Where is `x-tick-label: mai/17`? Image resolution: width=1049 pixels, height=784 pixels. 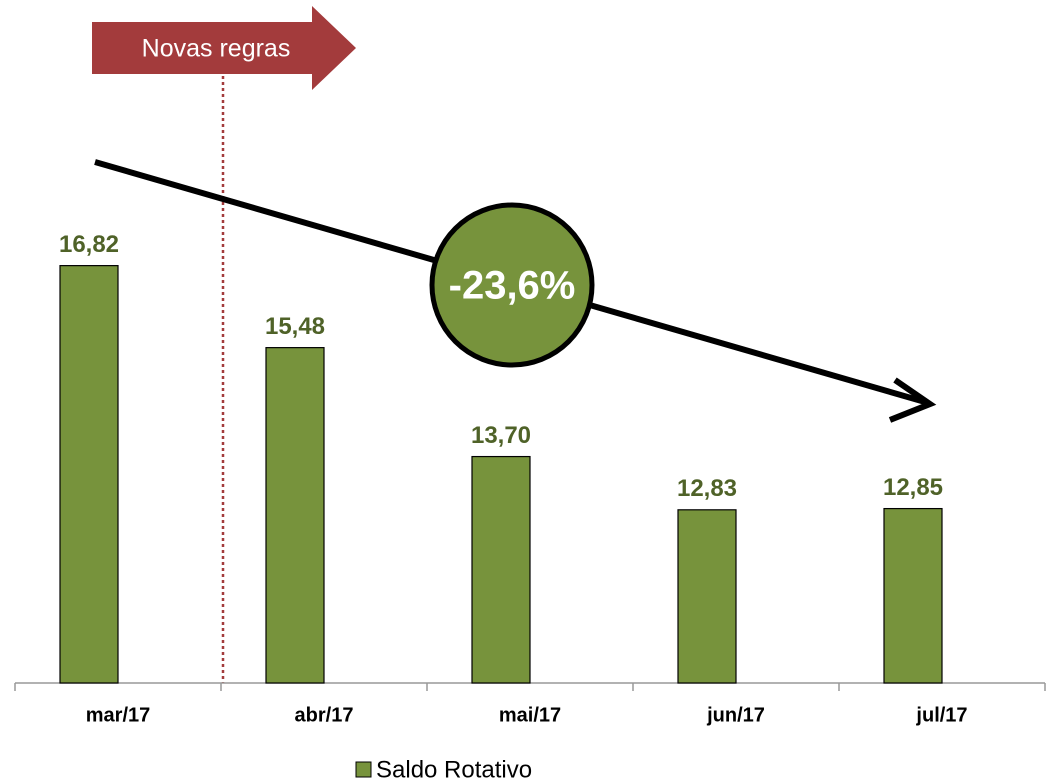
x-tick-label: mai/17 is located at coordinates (530, 715).